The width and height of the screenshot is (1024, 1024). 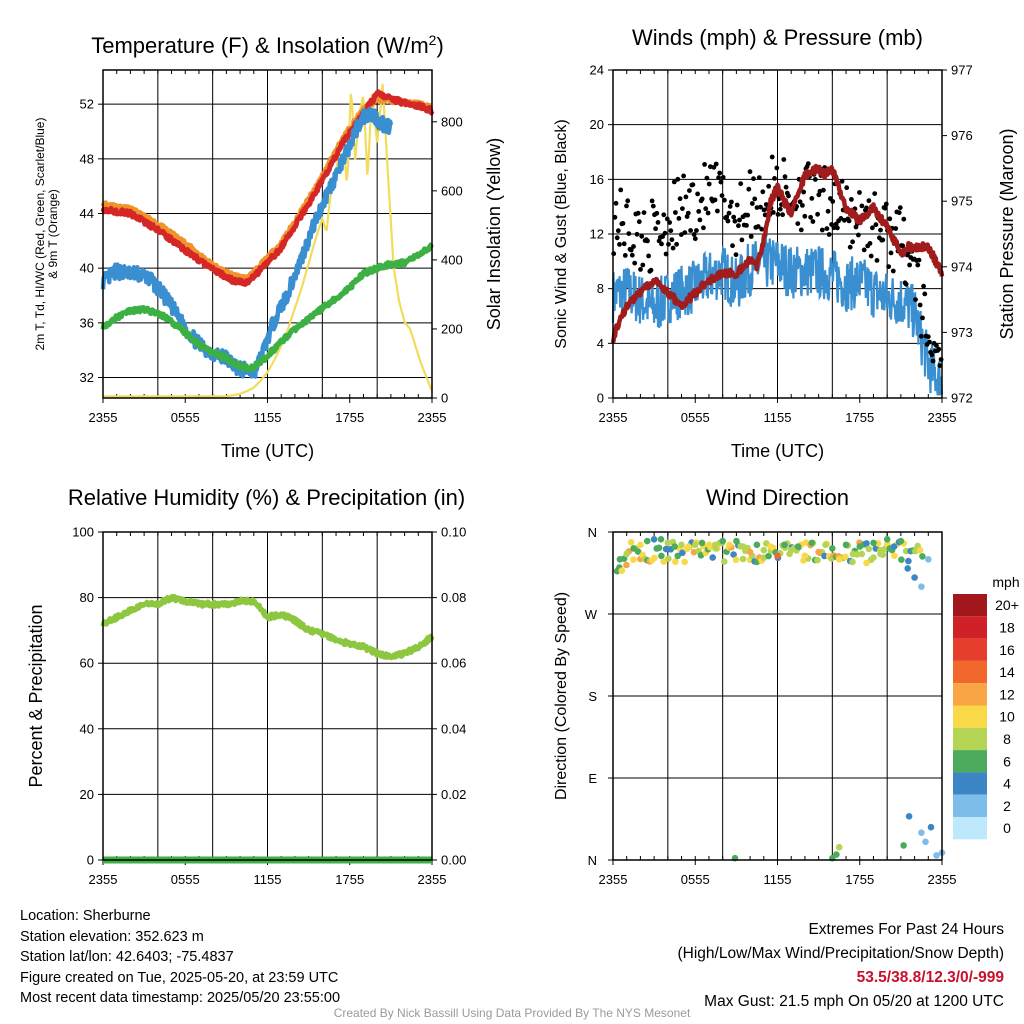 What do you see at coordinates (561, 233) in the screenshot?
I see `y-axis-label: Sonic Wind & Gust (Blue, Black)` at bounding box center [561, 233].